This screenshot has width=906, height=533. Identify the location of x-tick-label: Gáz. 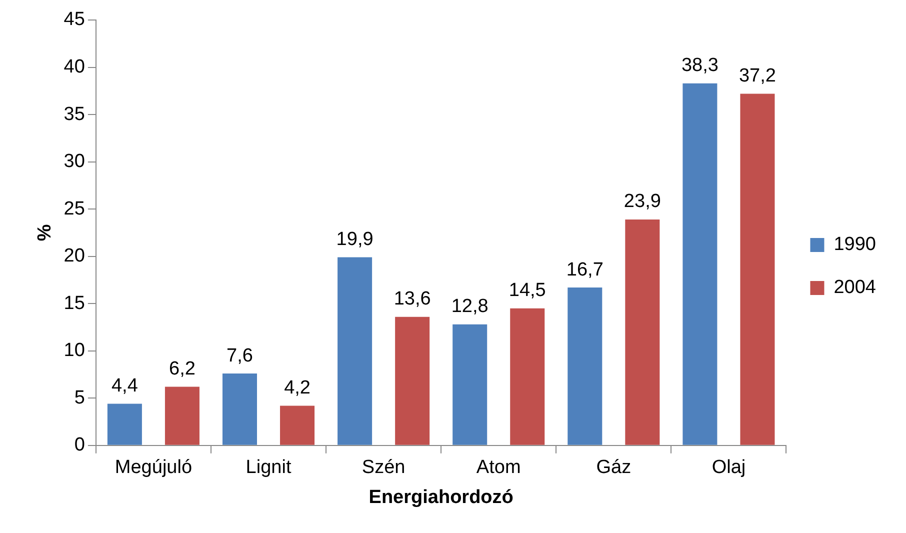
(614, 467).